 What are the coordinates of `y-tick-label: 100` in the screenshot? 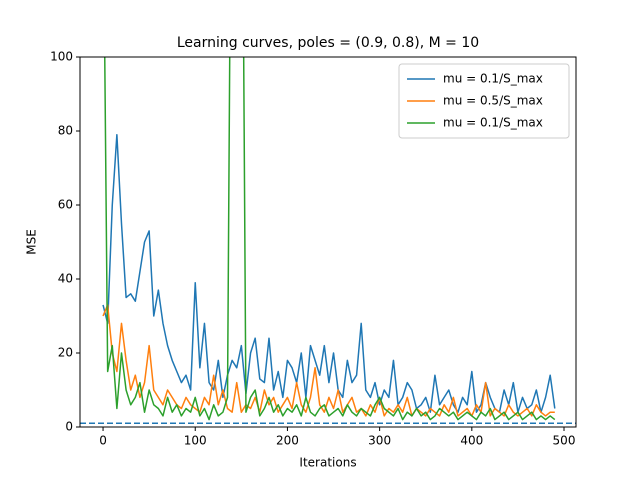 It's located at (61, 57).